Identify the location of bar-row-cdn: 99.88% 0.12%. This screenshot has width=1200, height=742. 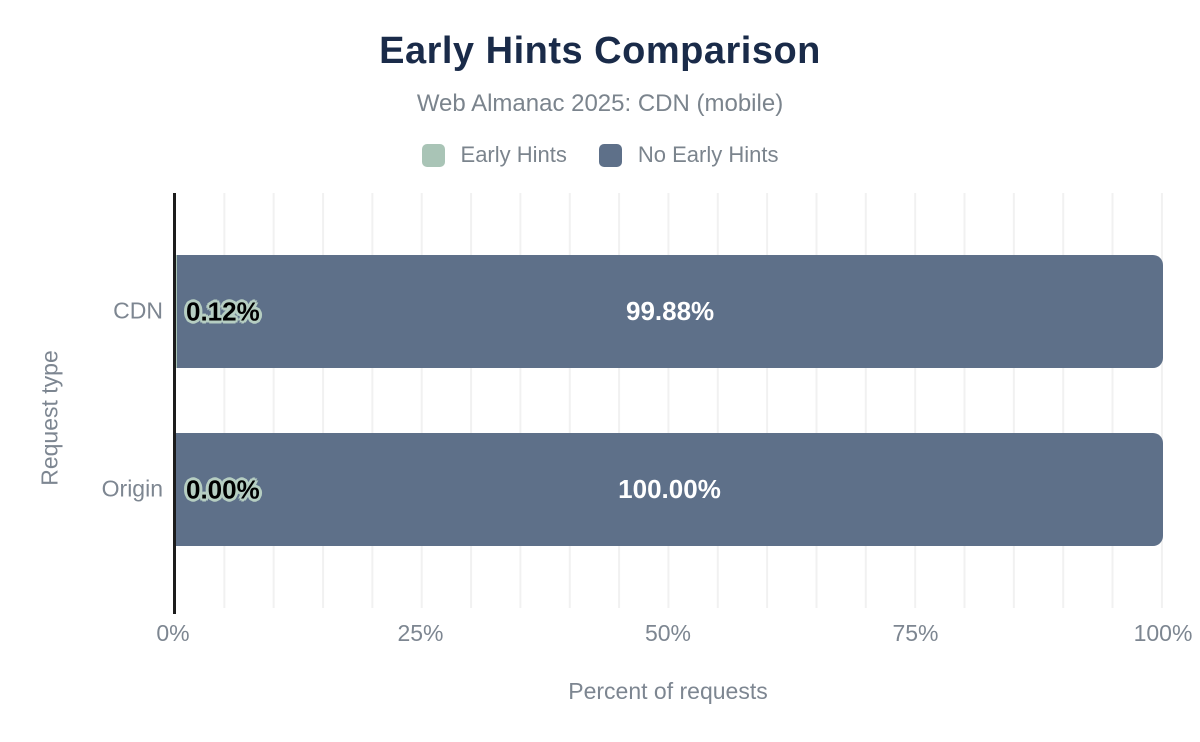
(669, 311).